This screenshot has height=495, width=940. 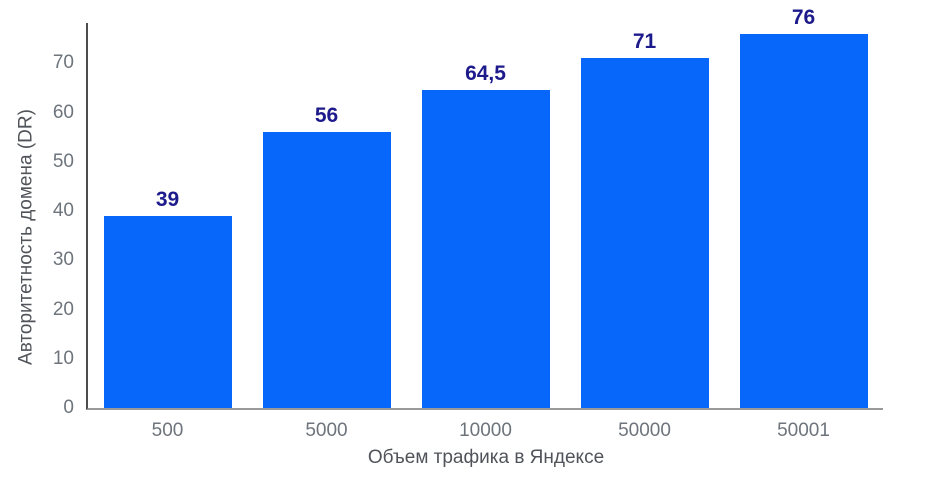 What do you see at coordinates (485, 73) in the screenshot?
I see `bar-value-label: 64,5` at bounding box center [485, 73].